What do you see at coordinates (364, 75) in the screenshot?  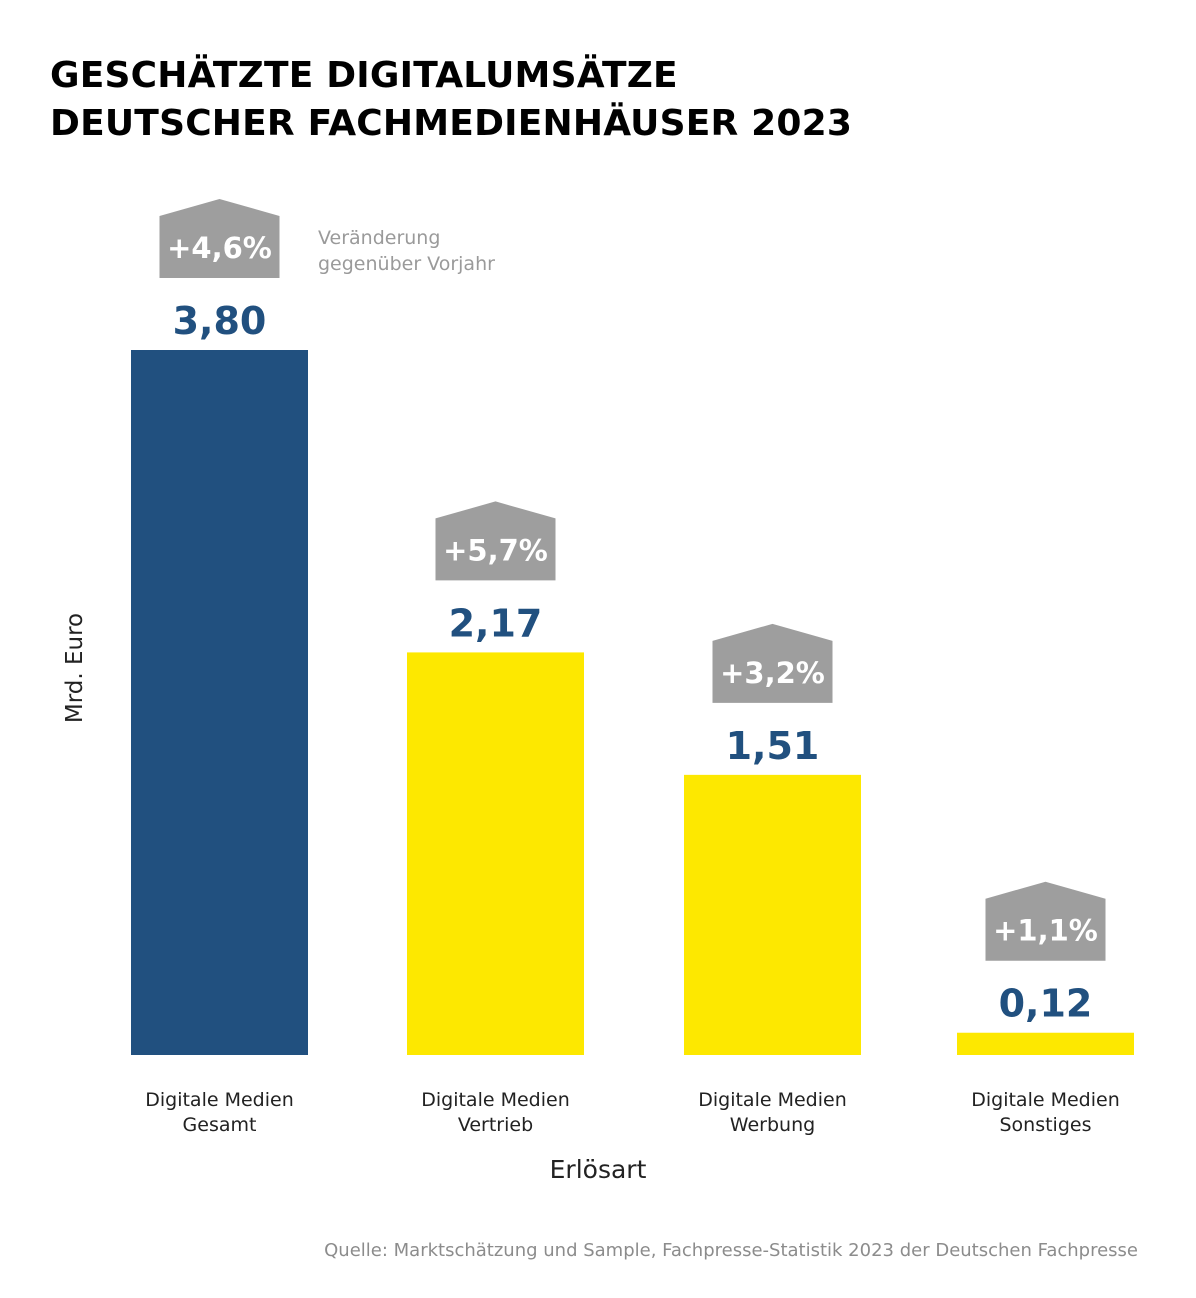 I see `chart-title-line-1: GESCHÄTZTE DIGITALUMSÄTZE` at bounding box center [364, 75].